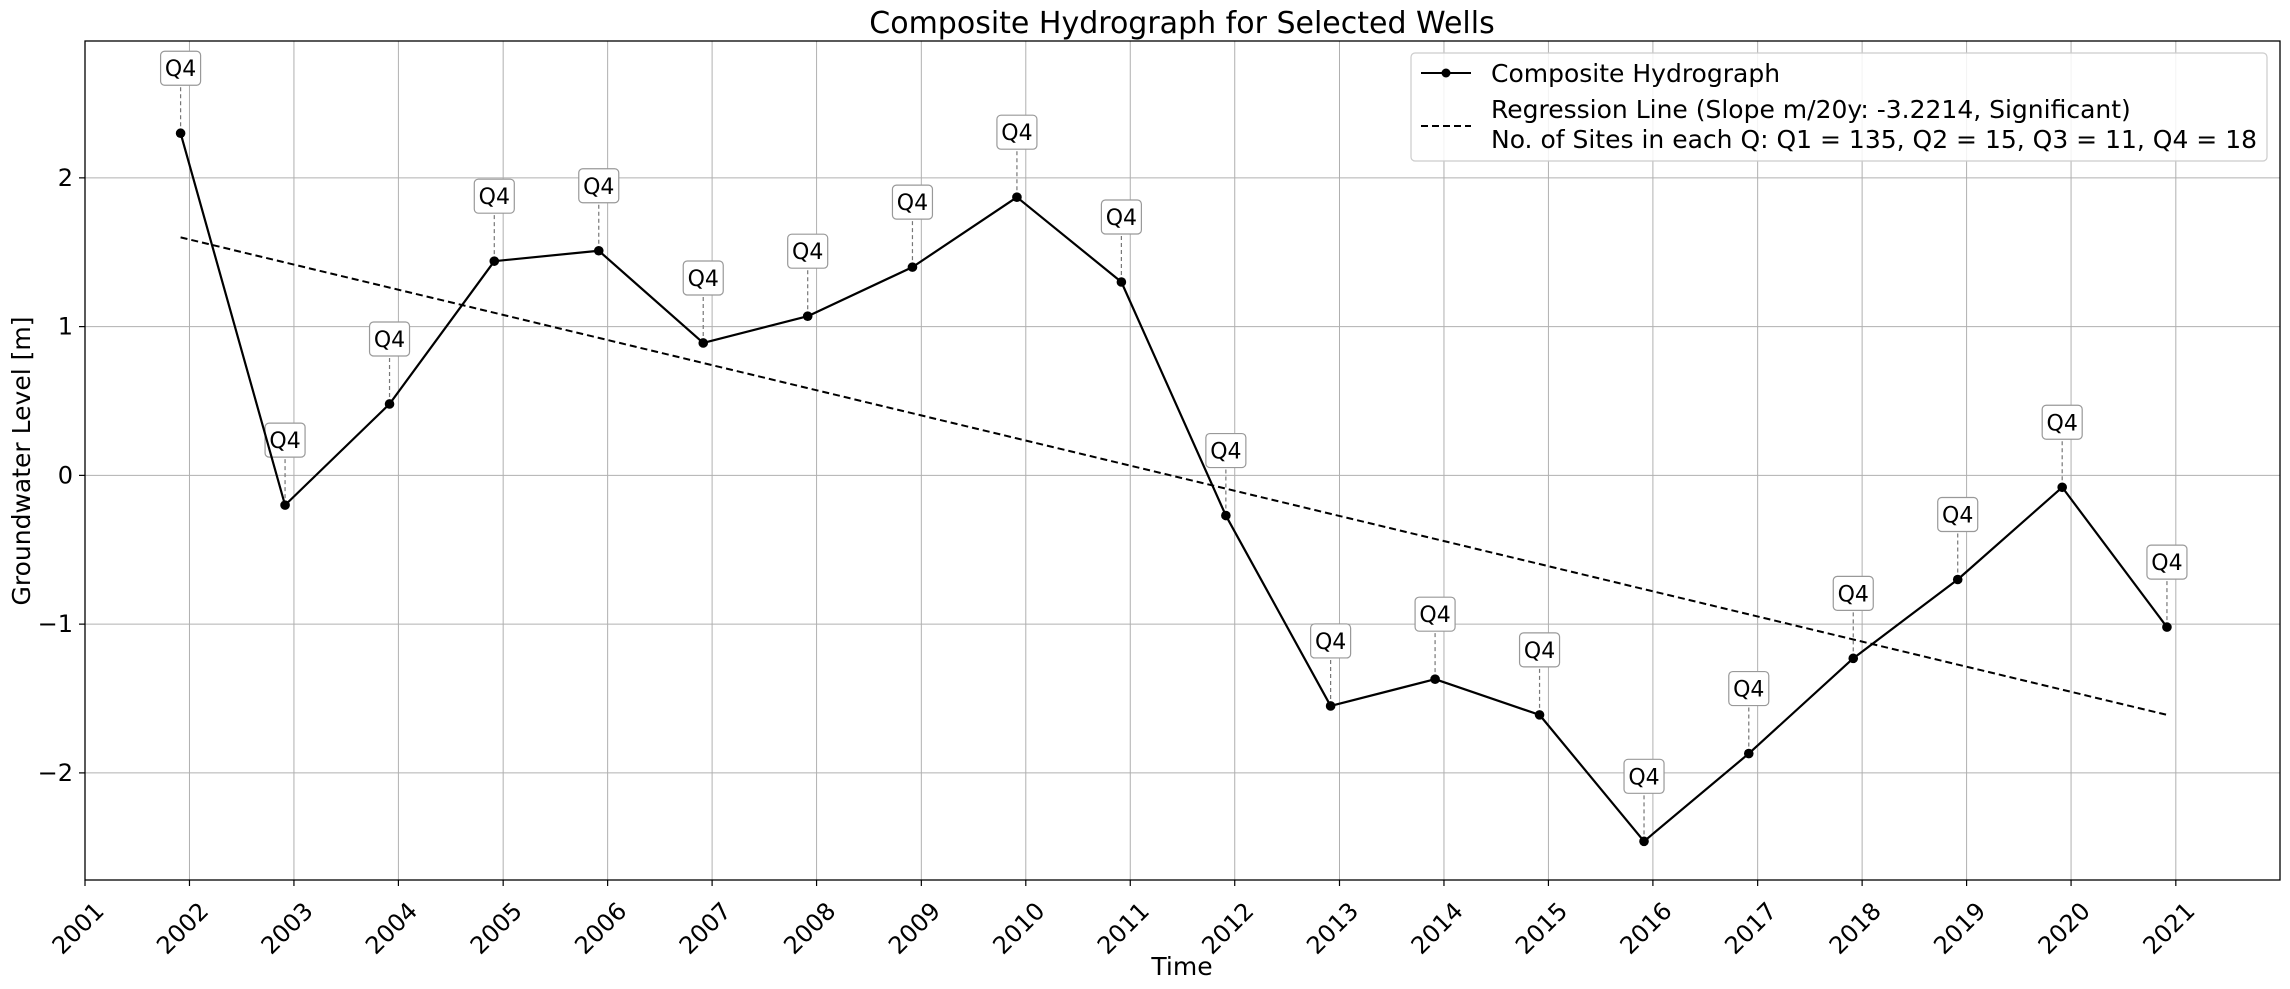 Image resolution: width=2290 pixels, height=989 pixels. Describe the element at coordinates (1646, 928) in the screenshot. I see `x-tick-label: 2016` at that location.